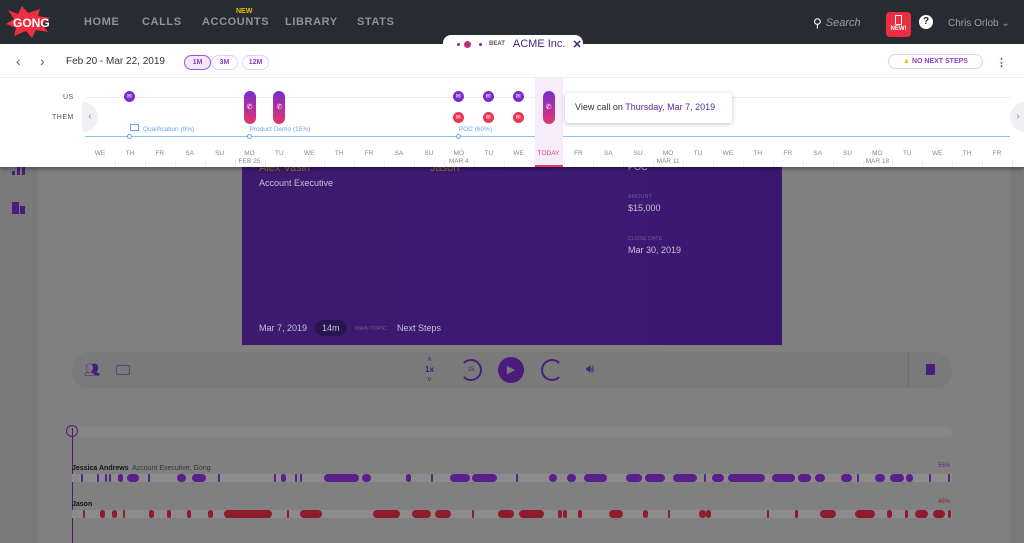  What do you see at coordinates (837, 23) in the screenshot?
I see `search-button: ⚲ Search` at bounding box center [837, 23].